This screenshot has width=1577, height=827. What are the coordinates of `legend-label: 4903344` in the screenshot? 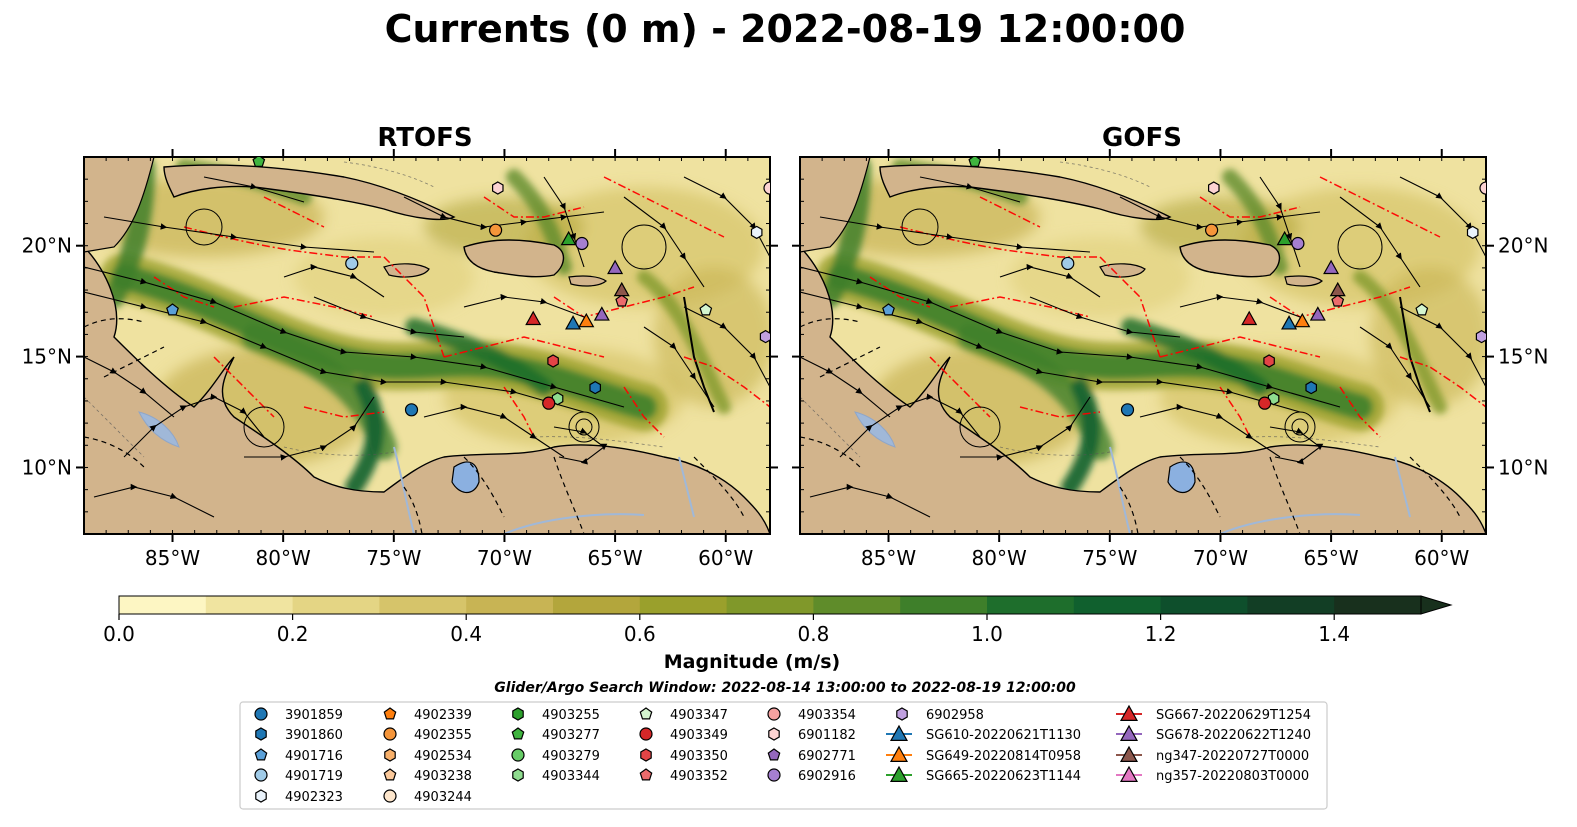 It's located at (571, 776).